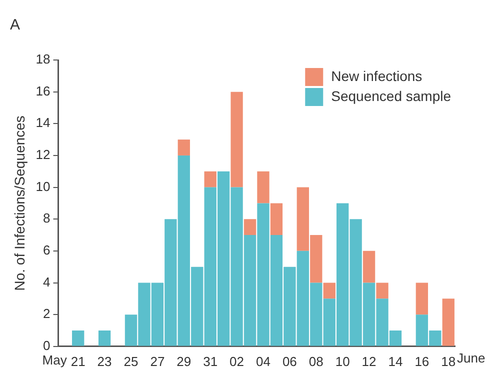 The height and width of the screenshot is (377, 500). What do you see at coordinates (78, 361) in the screenshot?
I see `x-tick-label: 21` at bounding box center [78, 361].